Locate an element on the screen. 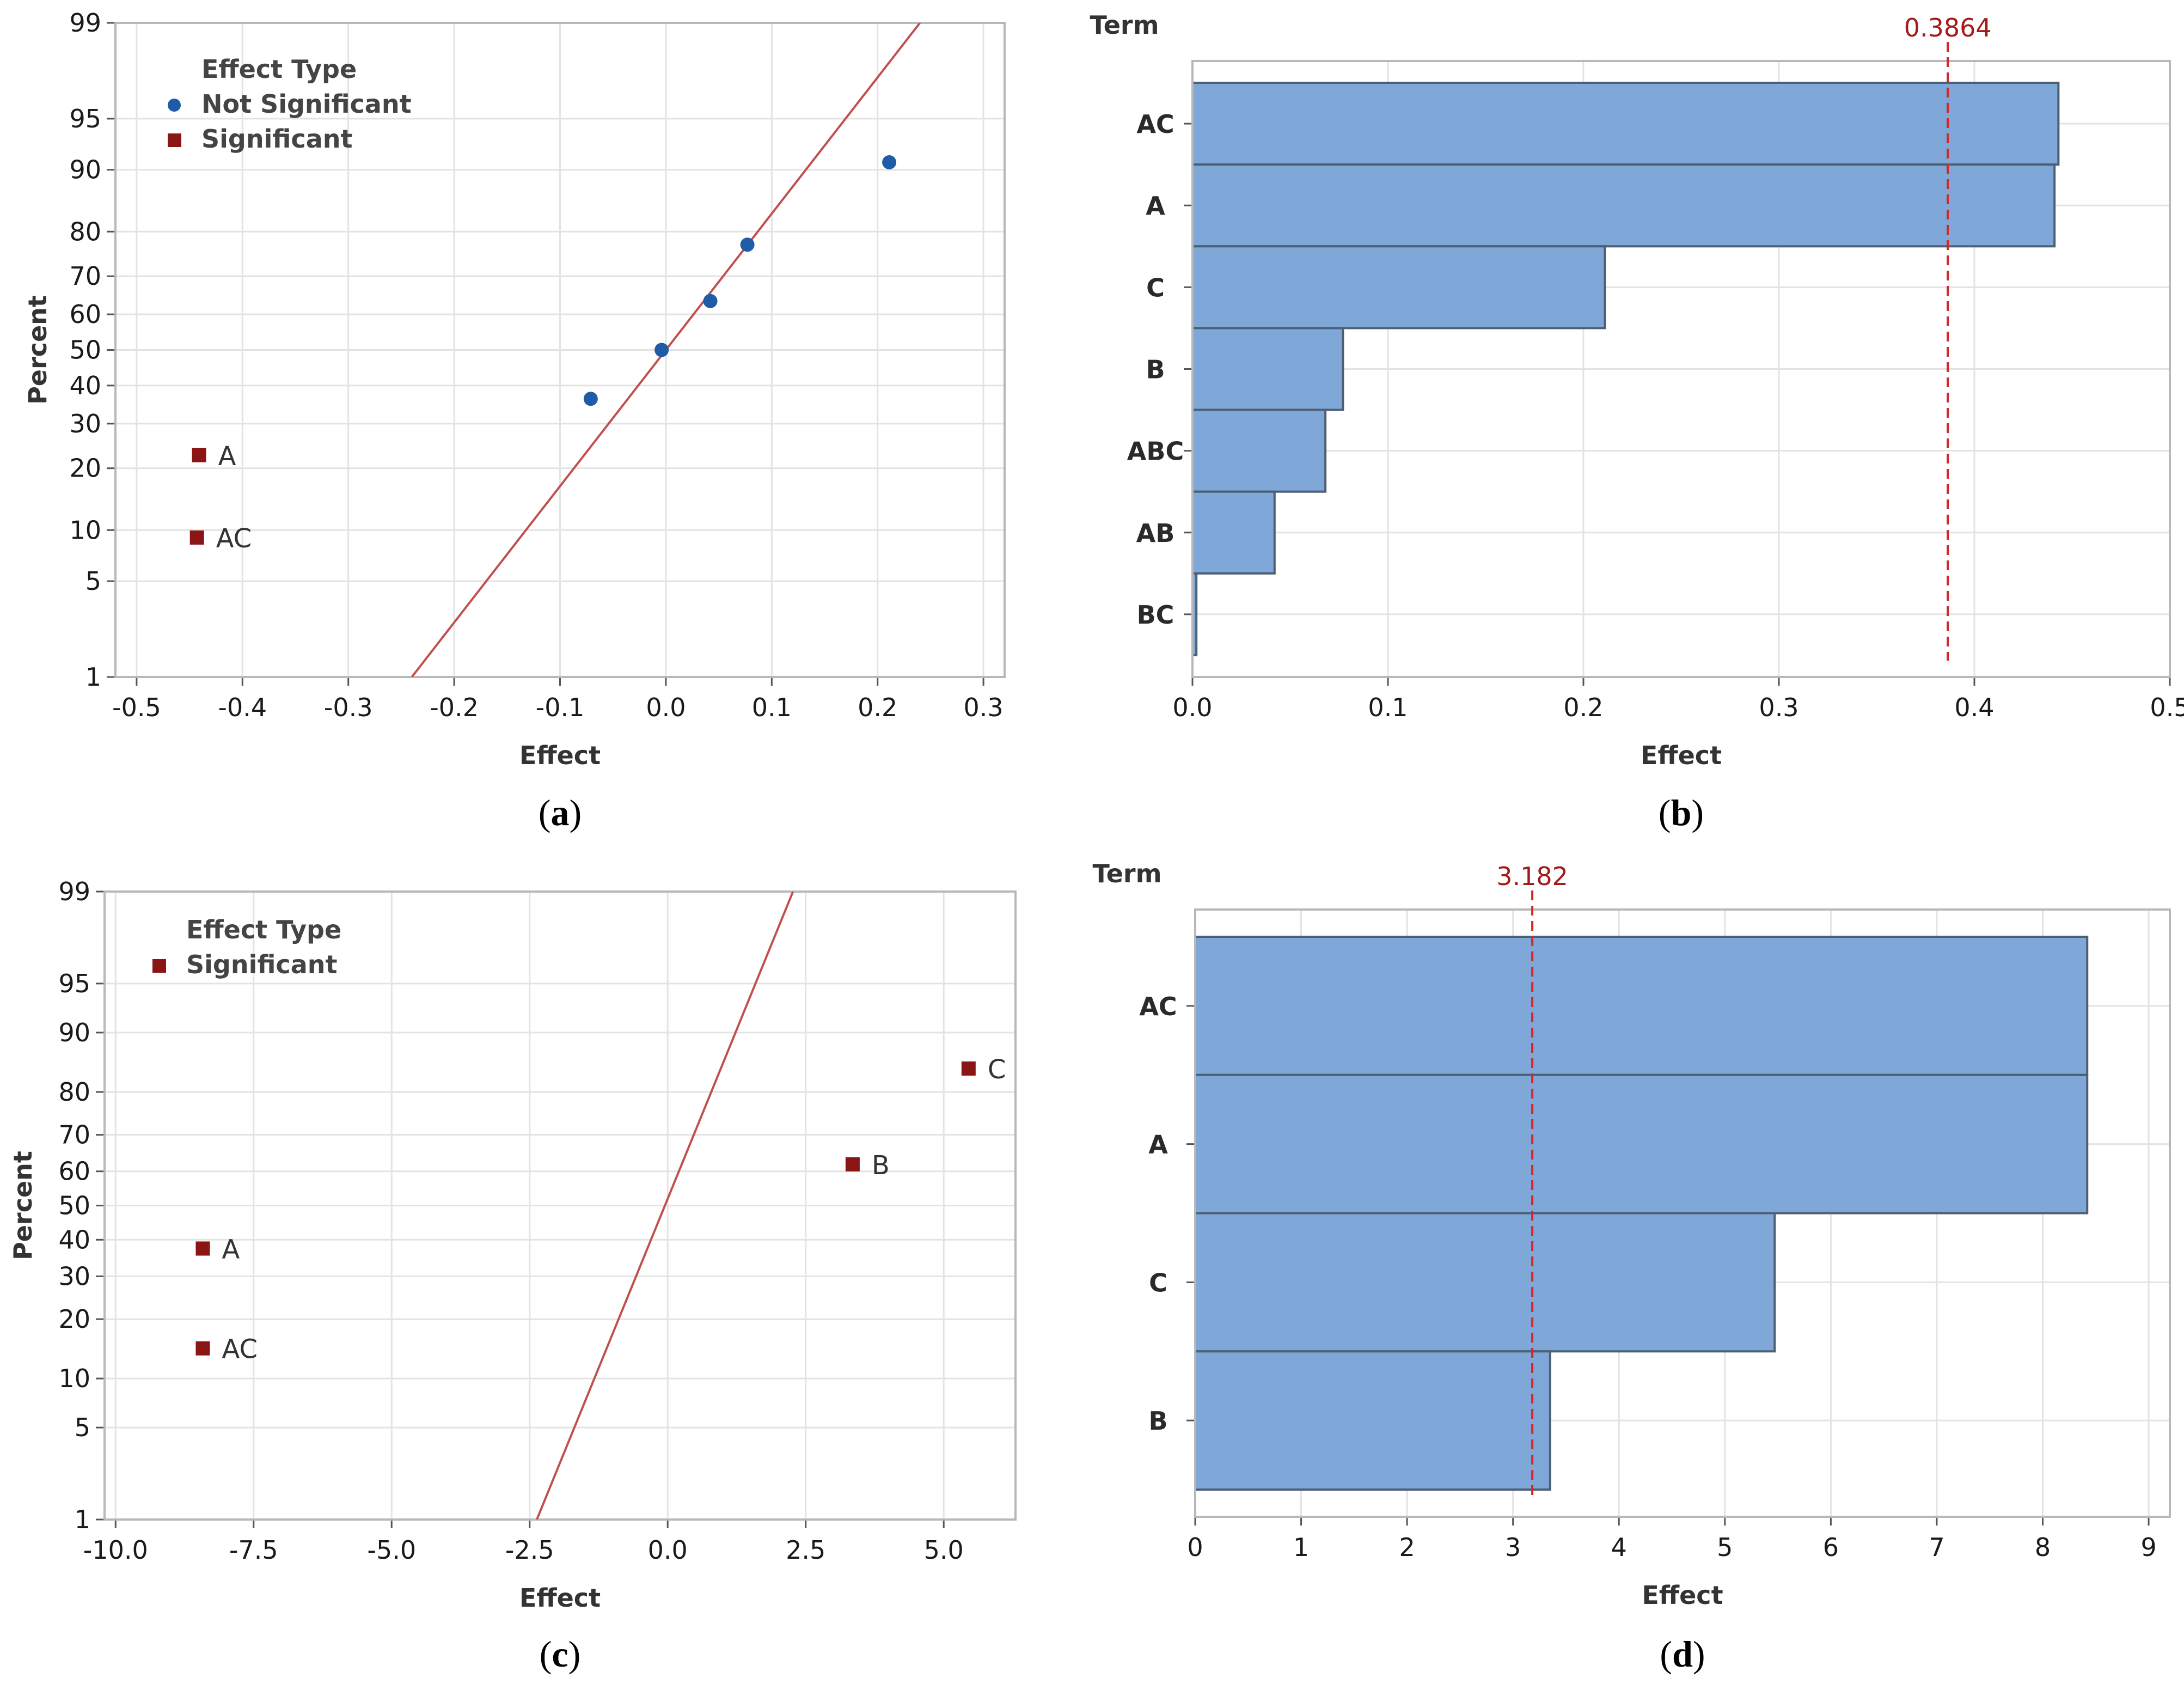  term-label: BC is located at coordinates (1155, 615).